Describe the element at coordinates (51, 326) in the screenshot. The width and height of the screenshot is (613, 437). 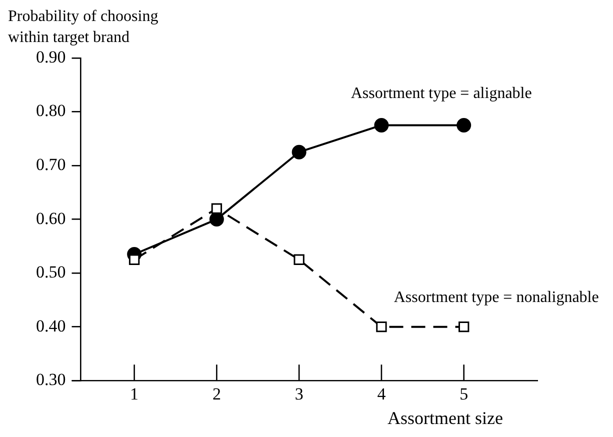
I see `y-tick-label: 0.40` at that location.